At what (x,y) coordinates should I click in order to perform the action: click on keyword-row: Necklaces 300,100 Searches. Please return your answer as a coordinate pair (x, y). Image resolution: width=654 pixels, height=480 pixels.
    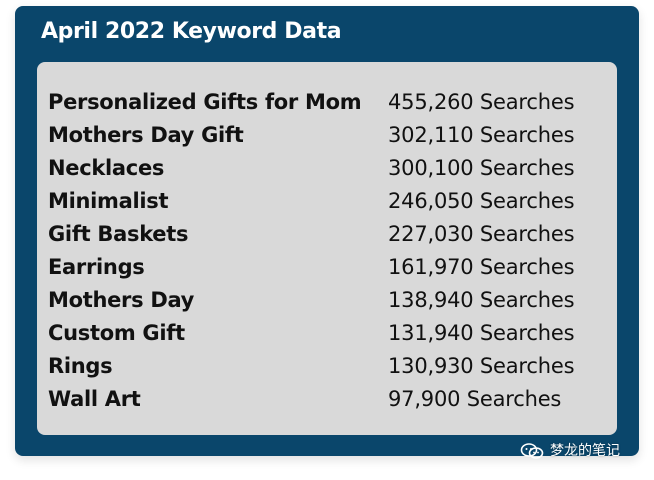
    Looking at the image, I should click on (332, 168).